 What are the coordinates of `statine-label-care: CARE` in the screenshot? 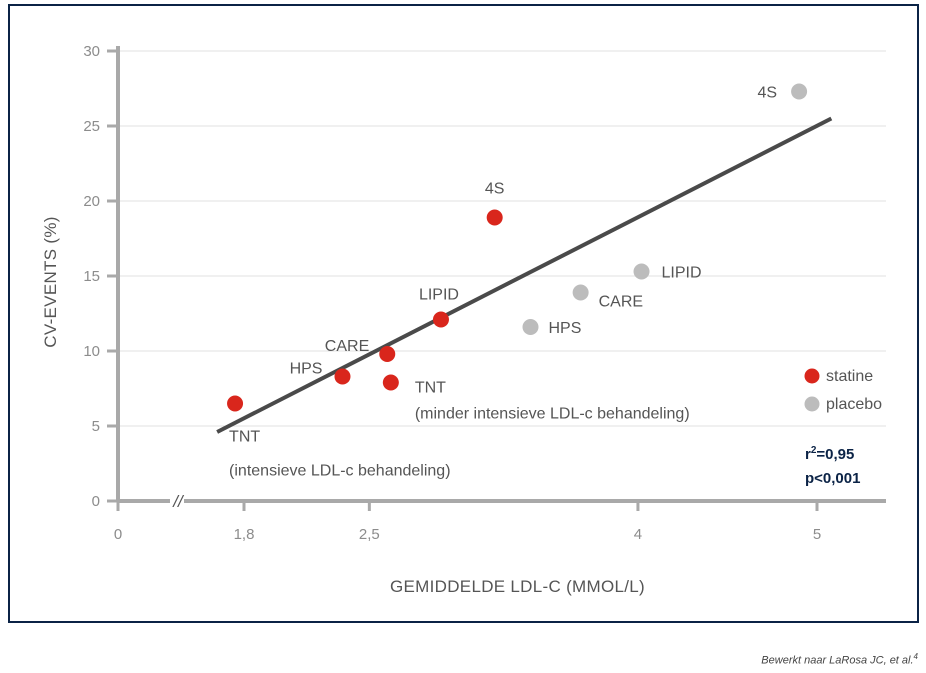 It's located at (347, 346).